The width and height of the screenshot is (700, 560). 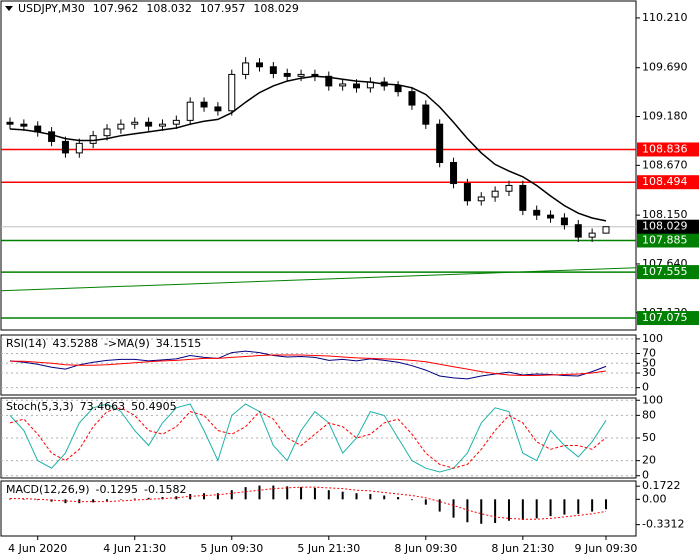 I want to click on x-tick-label: 8 Jun 09:30, so click(x=425, y=548).